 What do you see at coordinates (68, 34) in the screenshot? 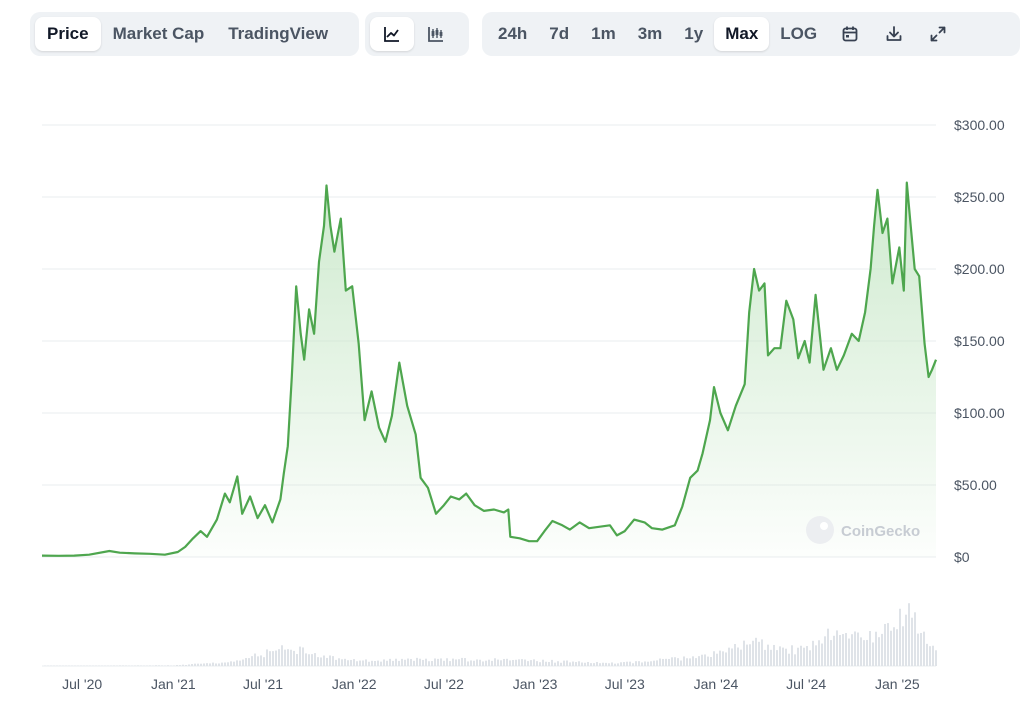
I see `tab-price: Price` at bounding box center [68, 34].